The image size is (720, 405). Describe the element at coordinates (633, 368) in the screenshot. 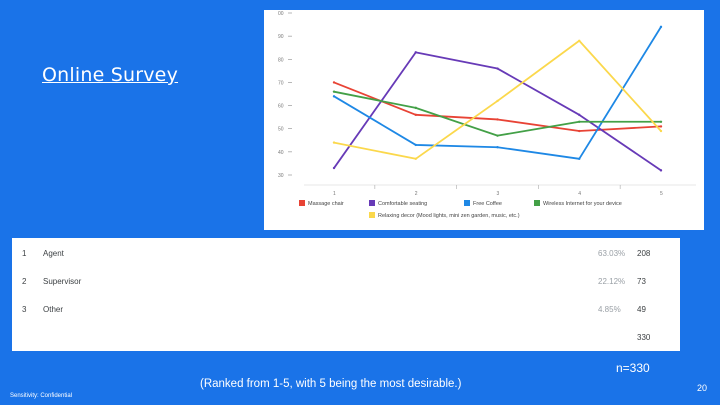

I see `sample-size-label: n=330` at that location.